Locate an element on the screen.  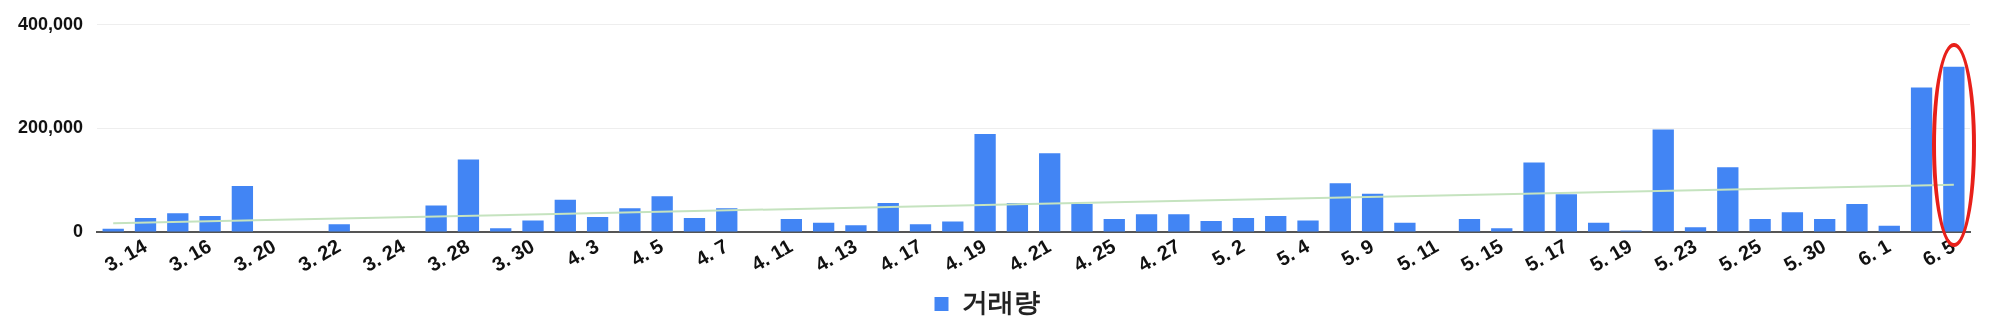
x-tick-label: 3. 28 is located at coordinates (448, 255).